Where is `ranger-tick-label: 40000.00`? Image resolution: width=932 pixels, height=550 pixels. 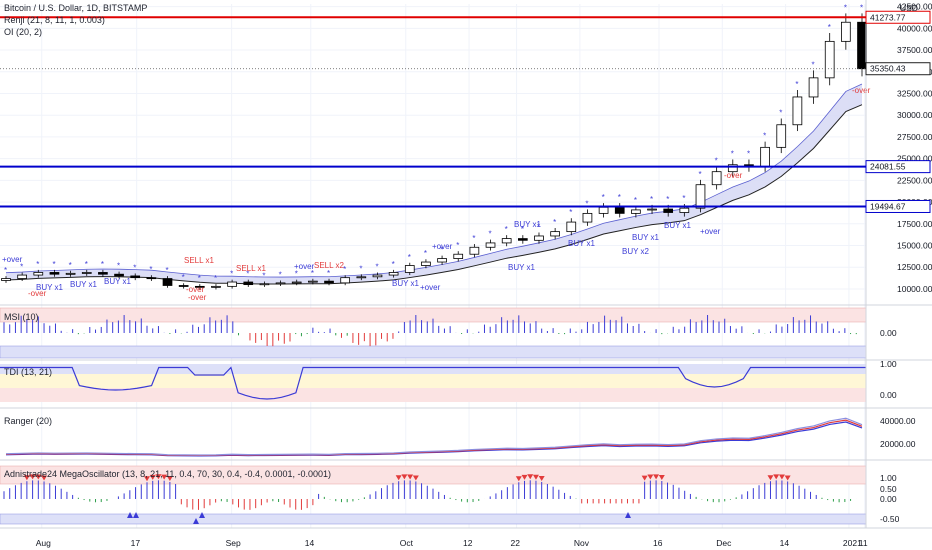 ranger-tick-label: 40000.00 is located at coordinates (898, 421).